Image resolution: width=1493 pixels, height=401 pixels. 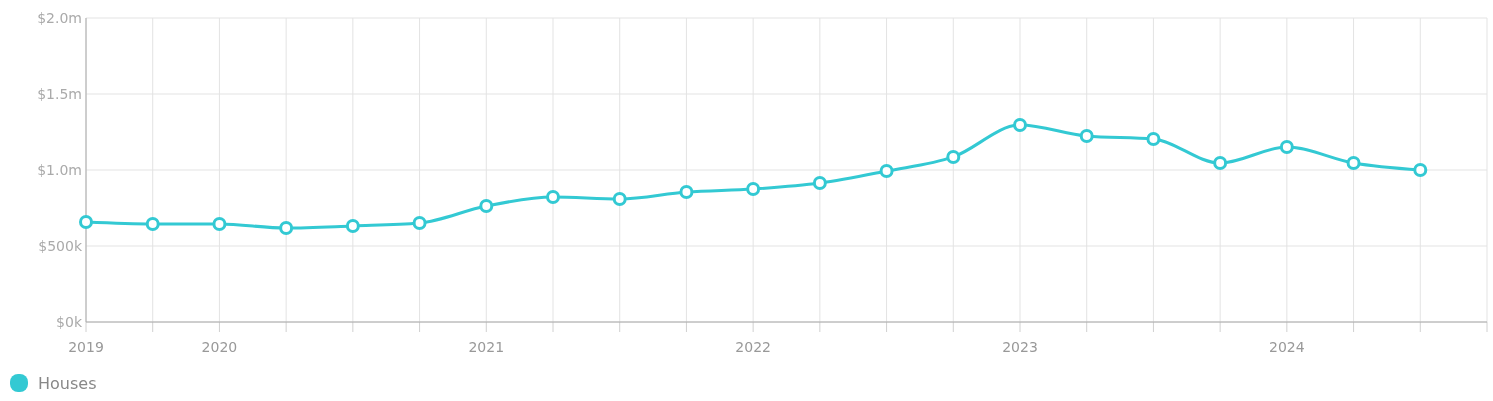 I want to click on y-tick-label: $2.0m, so click(x=59, y=17).